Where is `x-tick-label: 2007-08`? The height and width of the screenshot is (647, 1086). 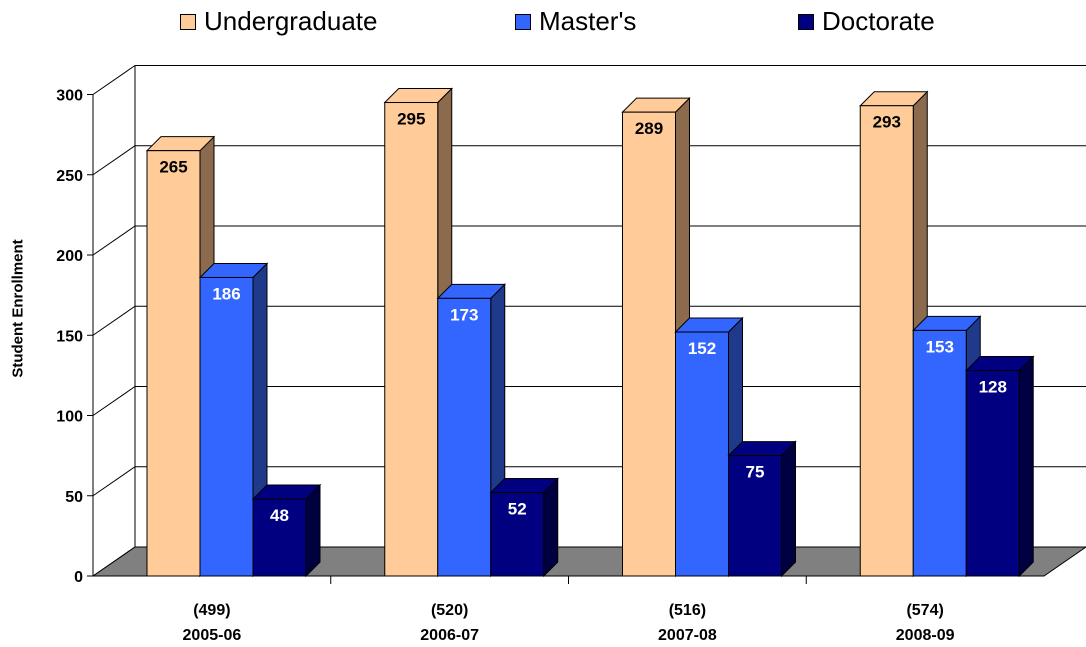 x-tick-label: 2007-08 is located at coordinates (687, 635).